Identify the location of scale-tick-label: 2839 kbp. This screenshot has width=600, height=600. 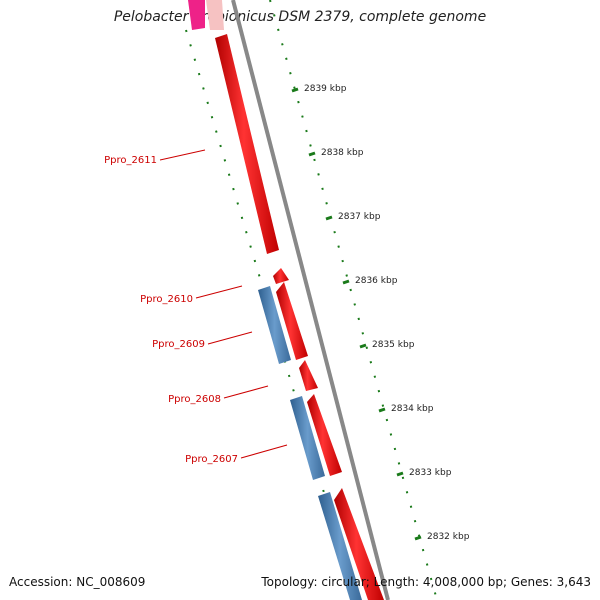
(325, 89).